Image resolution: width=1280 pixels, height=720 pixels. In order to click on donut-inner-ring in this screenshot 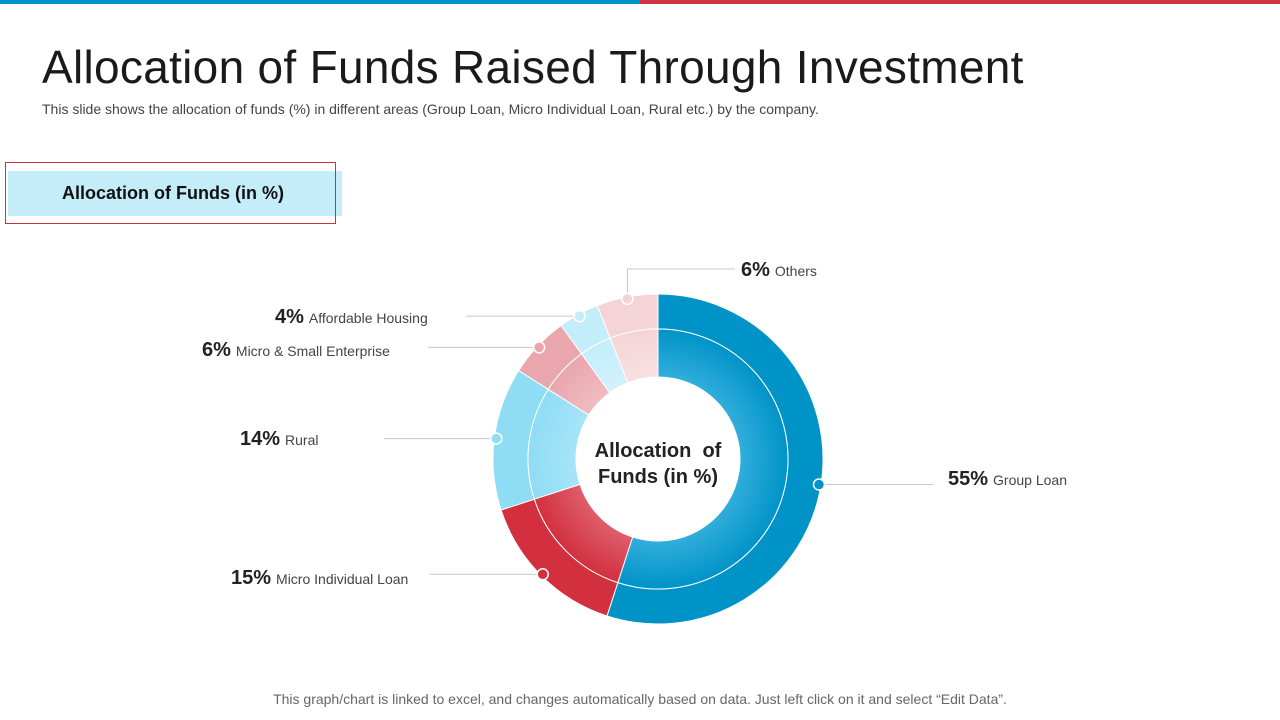, I will do `click(658, 459)`.